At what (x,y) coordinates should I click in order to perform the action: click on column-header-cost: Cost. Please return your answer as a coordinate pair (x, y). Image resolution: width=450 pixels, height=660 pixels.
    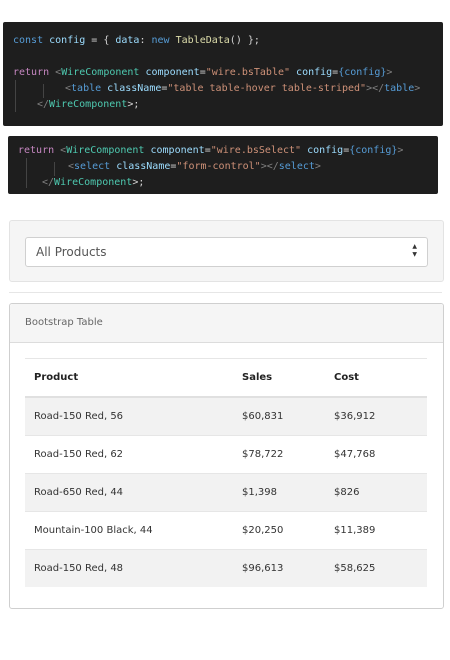
    Looking at the image, I should click on (380, 378).